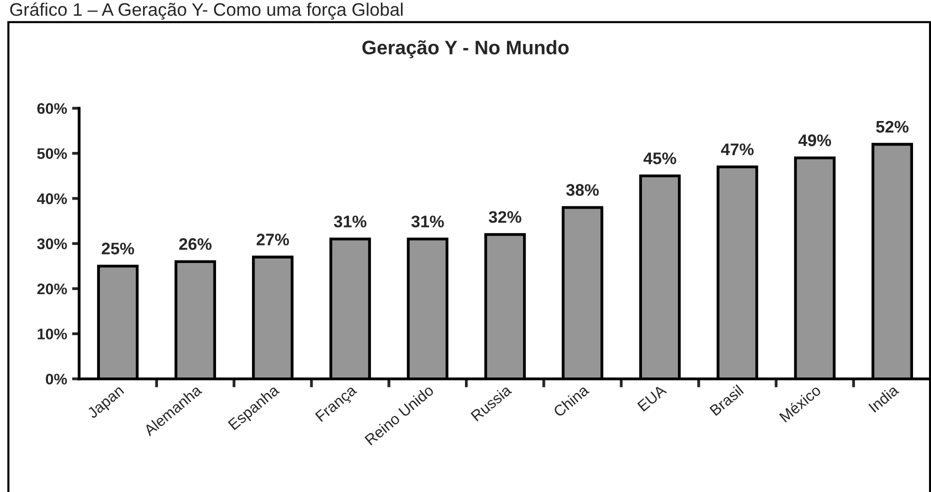  Describe the element at coordinates (652, 398) in the screenshot. I see `x-tick-label: EUA` at that location.